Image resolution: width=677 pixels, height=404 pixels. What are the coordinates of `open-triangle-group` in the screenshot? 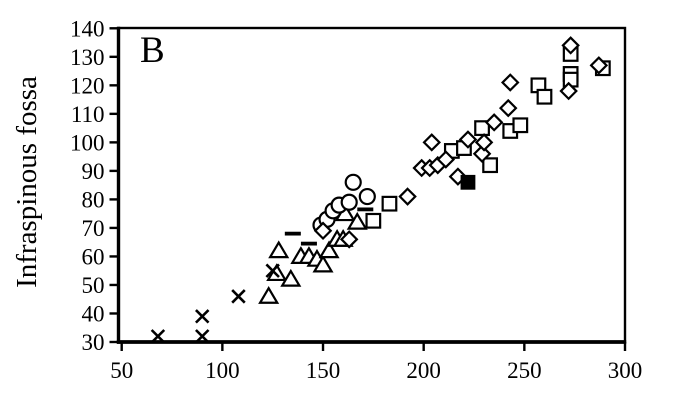 It's located at (313, 253).